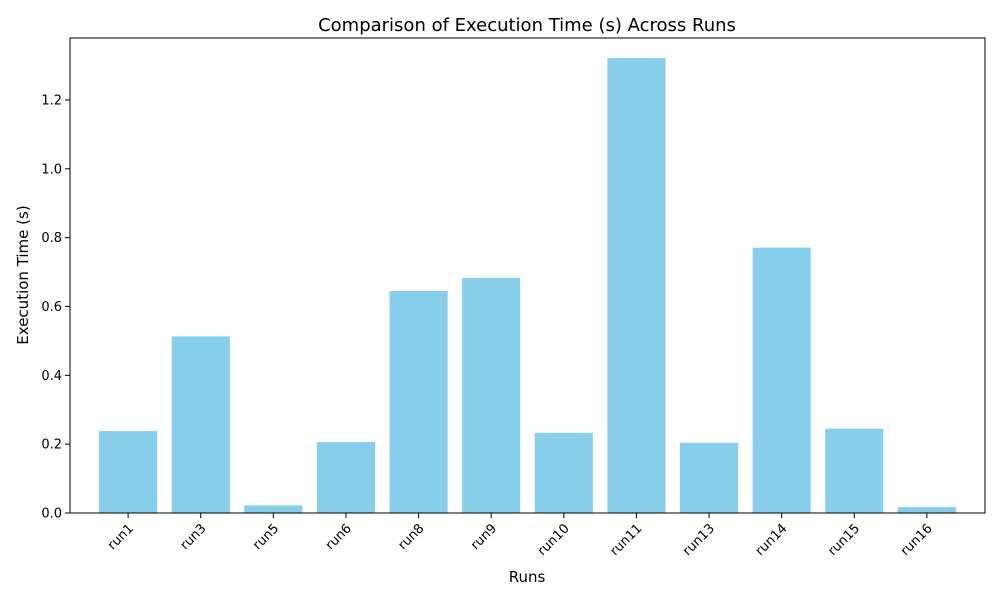 The image size is (1000, 600). I want to click on y-tick-label: 0.4, so click(51, 376).